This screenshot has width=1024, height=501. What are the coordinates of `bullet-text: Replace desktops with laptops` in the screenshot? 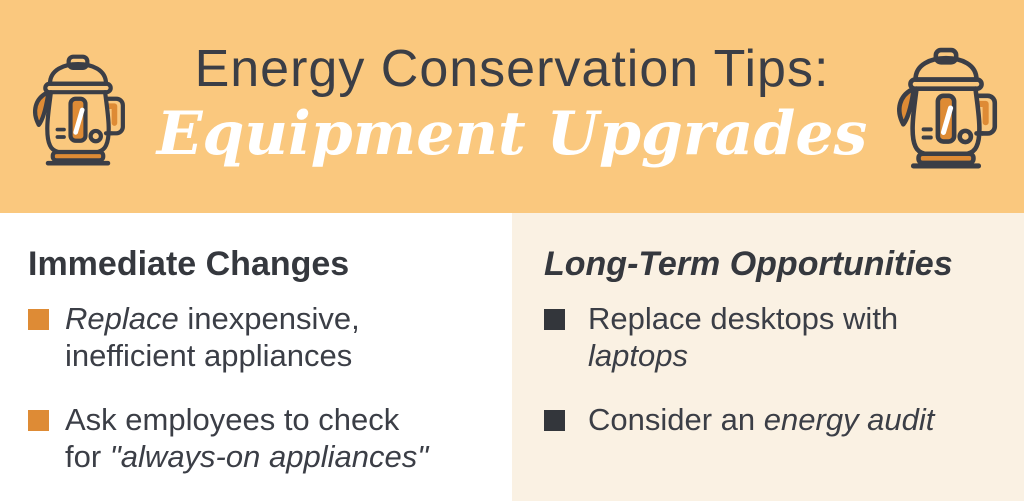 It's located at (743, 336).